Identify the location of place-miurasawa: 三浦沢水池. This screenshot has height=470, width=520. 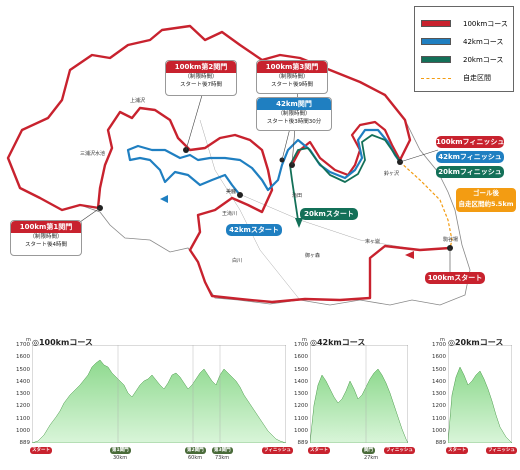
(93, 154).